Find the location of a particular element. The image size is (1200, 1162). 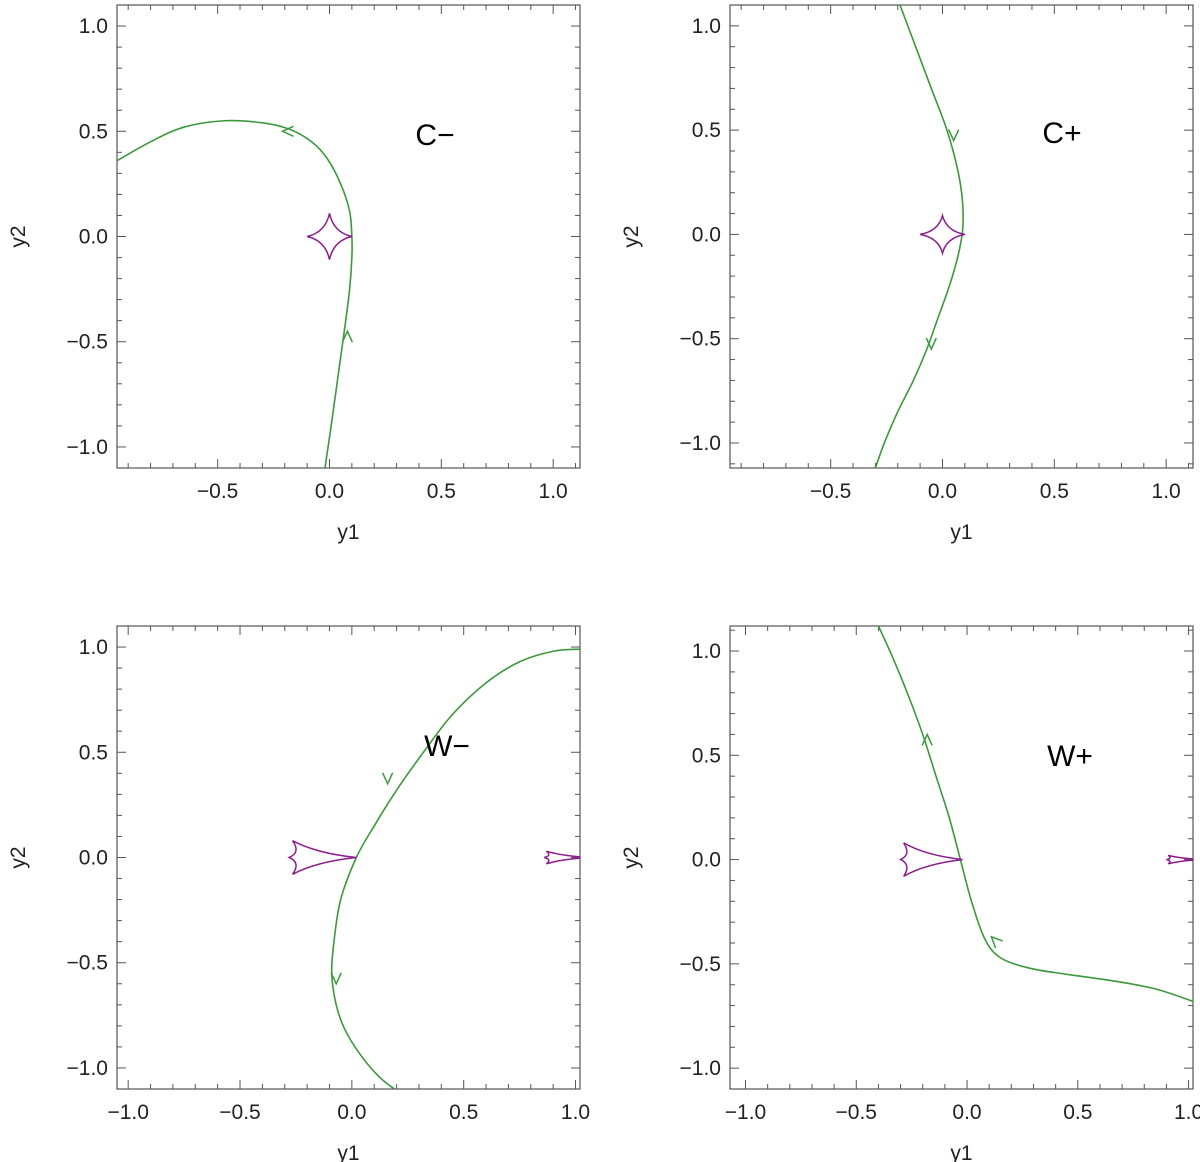

panel-label: W+ is located at coordinates (1070, 756).